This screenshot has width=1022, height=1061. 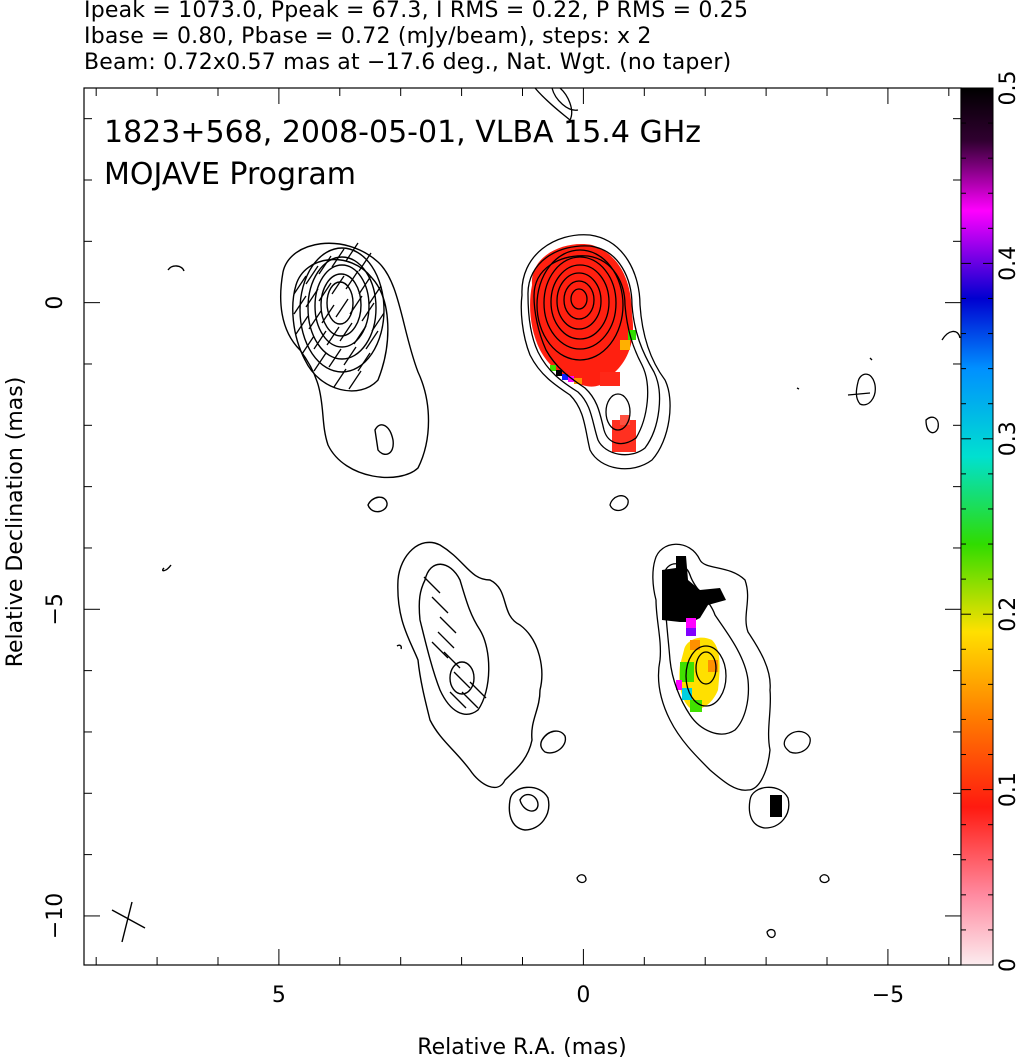 I want to click on colorbar-tick-label: 0.5, so click(x=1008, y=88).